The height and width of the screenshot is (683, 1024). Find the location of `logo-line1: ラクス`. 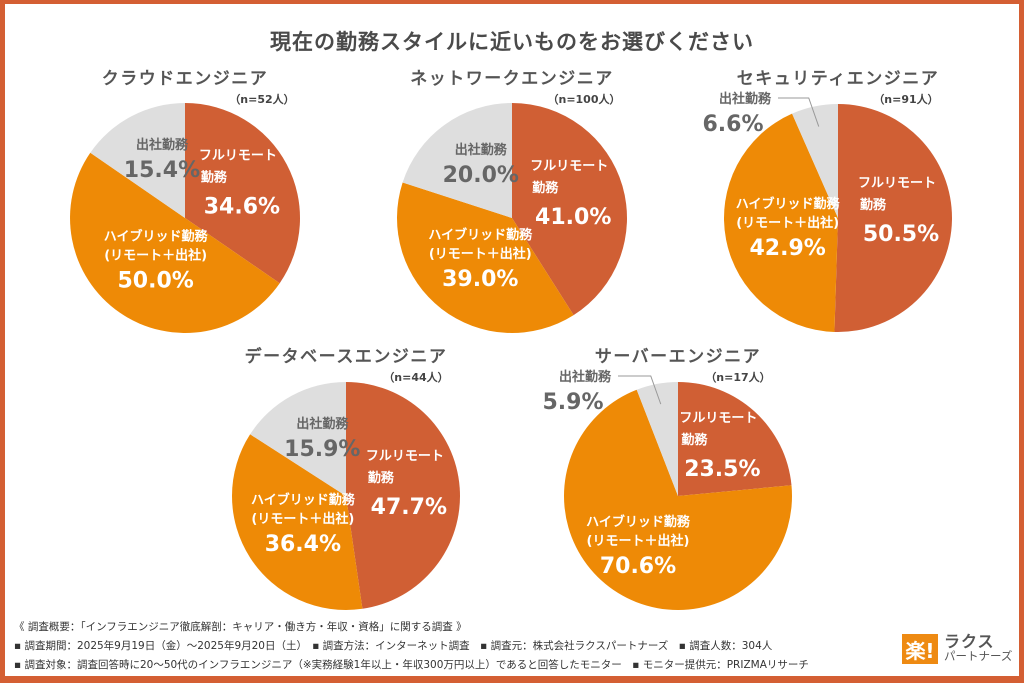

logo-line1: ラクス is located at coordinates (969, 641).